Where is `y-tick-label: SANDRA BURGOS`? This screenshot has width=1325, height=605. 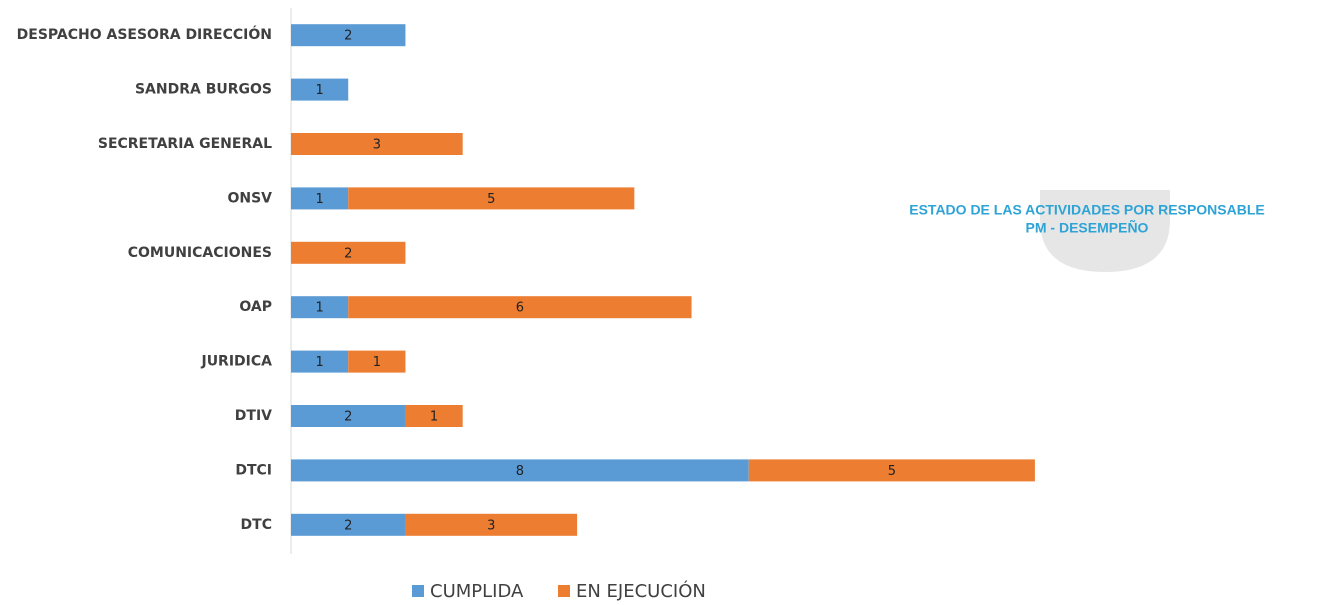
y-tick-label: SANDRA BURGOS is located at coordinates (203, 90).